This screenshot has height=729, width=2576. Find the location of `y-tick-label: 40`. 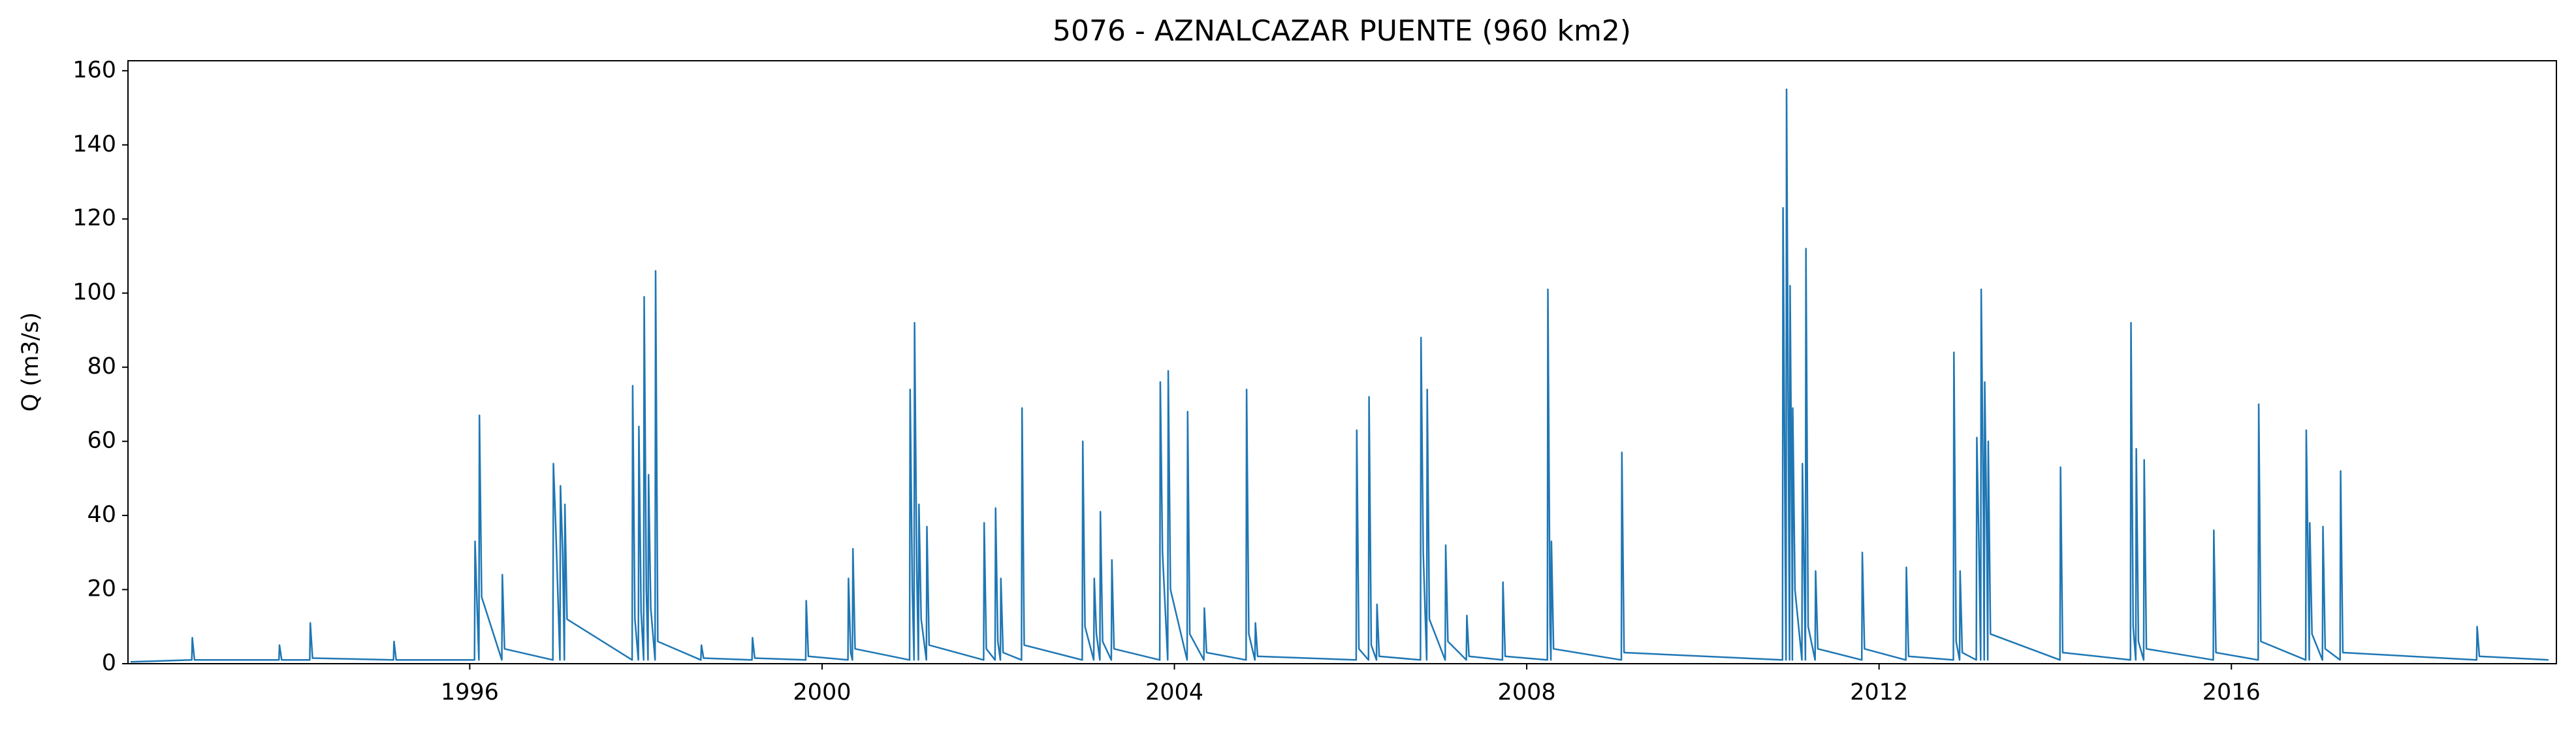

y-tick-label: 40 is located at coordinates (102, 515).